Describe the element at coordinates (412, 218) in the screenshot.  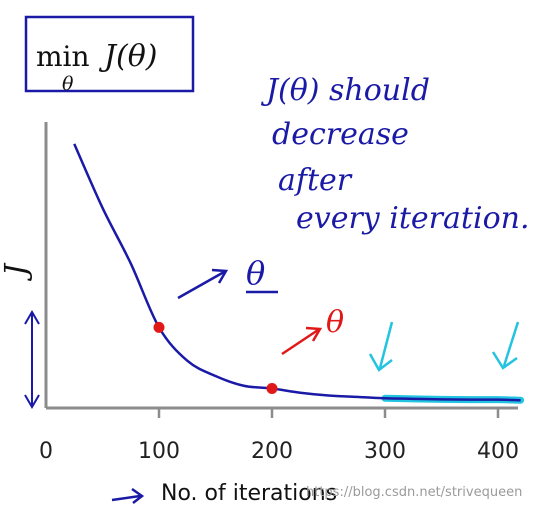
I see `note-line-4: every iteration.` at that location.